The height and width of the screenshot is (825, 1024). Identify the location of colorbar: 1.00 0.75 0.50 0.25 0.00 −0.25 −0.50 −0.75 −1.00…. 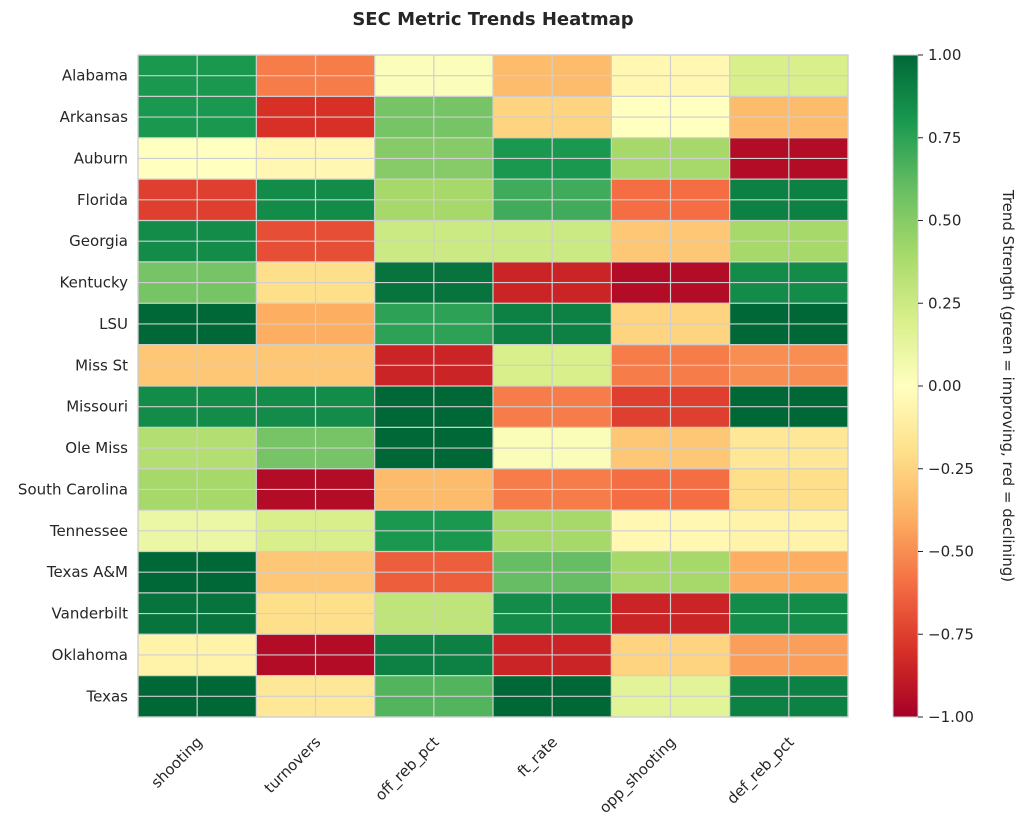
(954, 386).